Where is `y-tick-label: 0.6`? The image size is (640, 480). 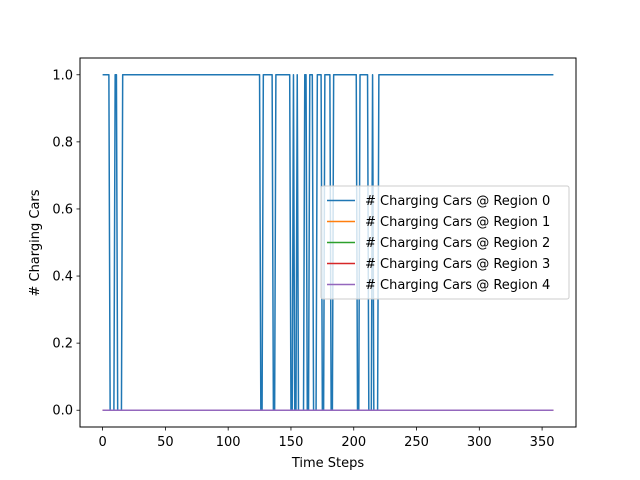
y-tick-label: 0.6 is located at coordinates (62, 209).